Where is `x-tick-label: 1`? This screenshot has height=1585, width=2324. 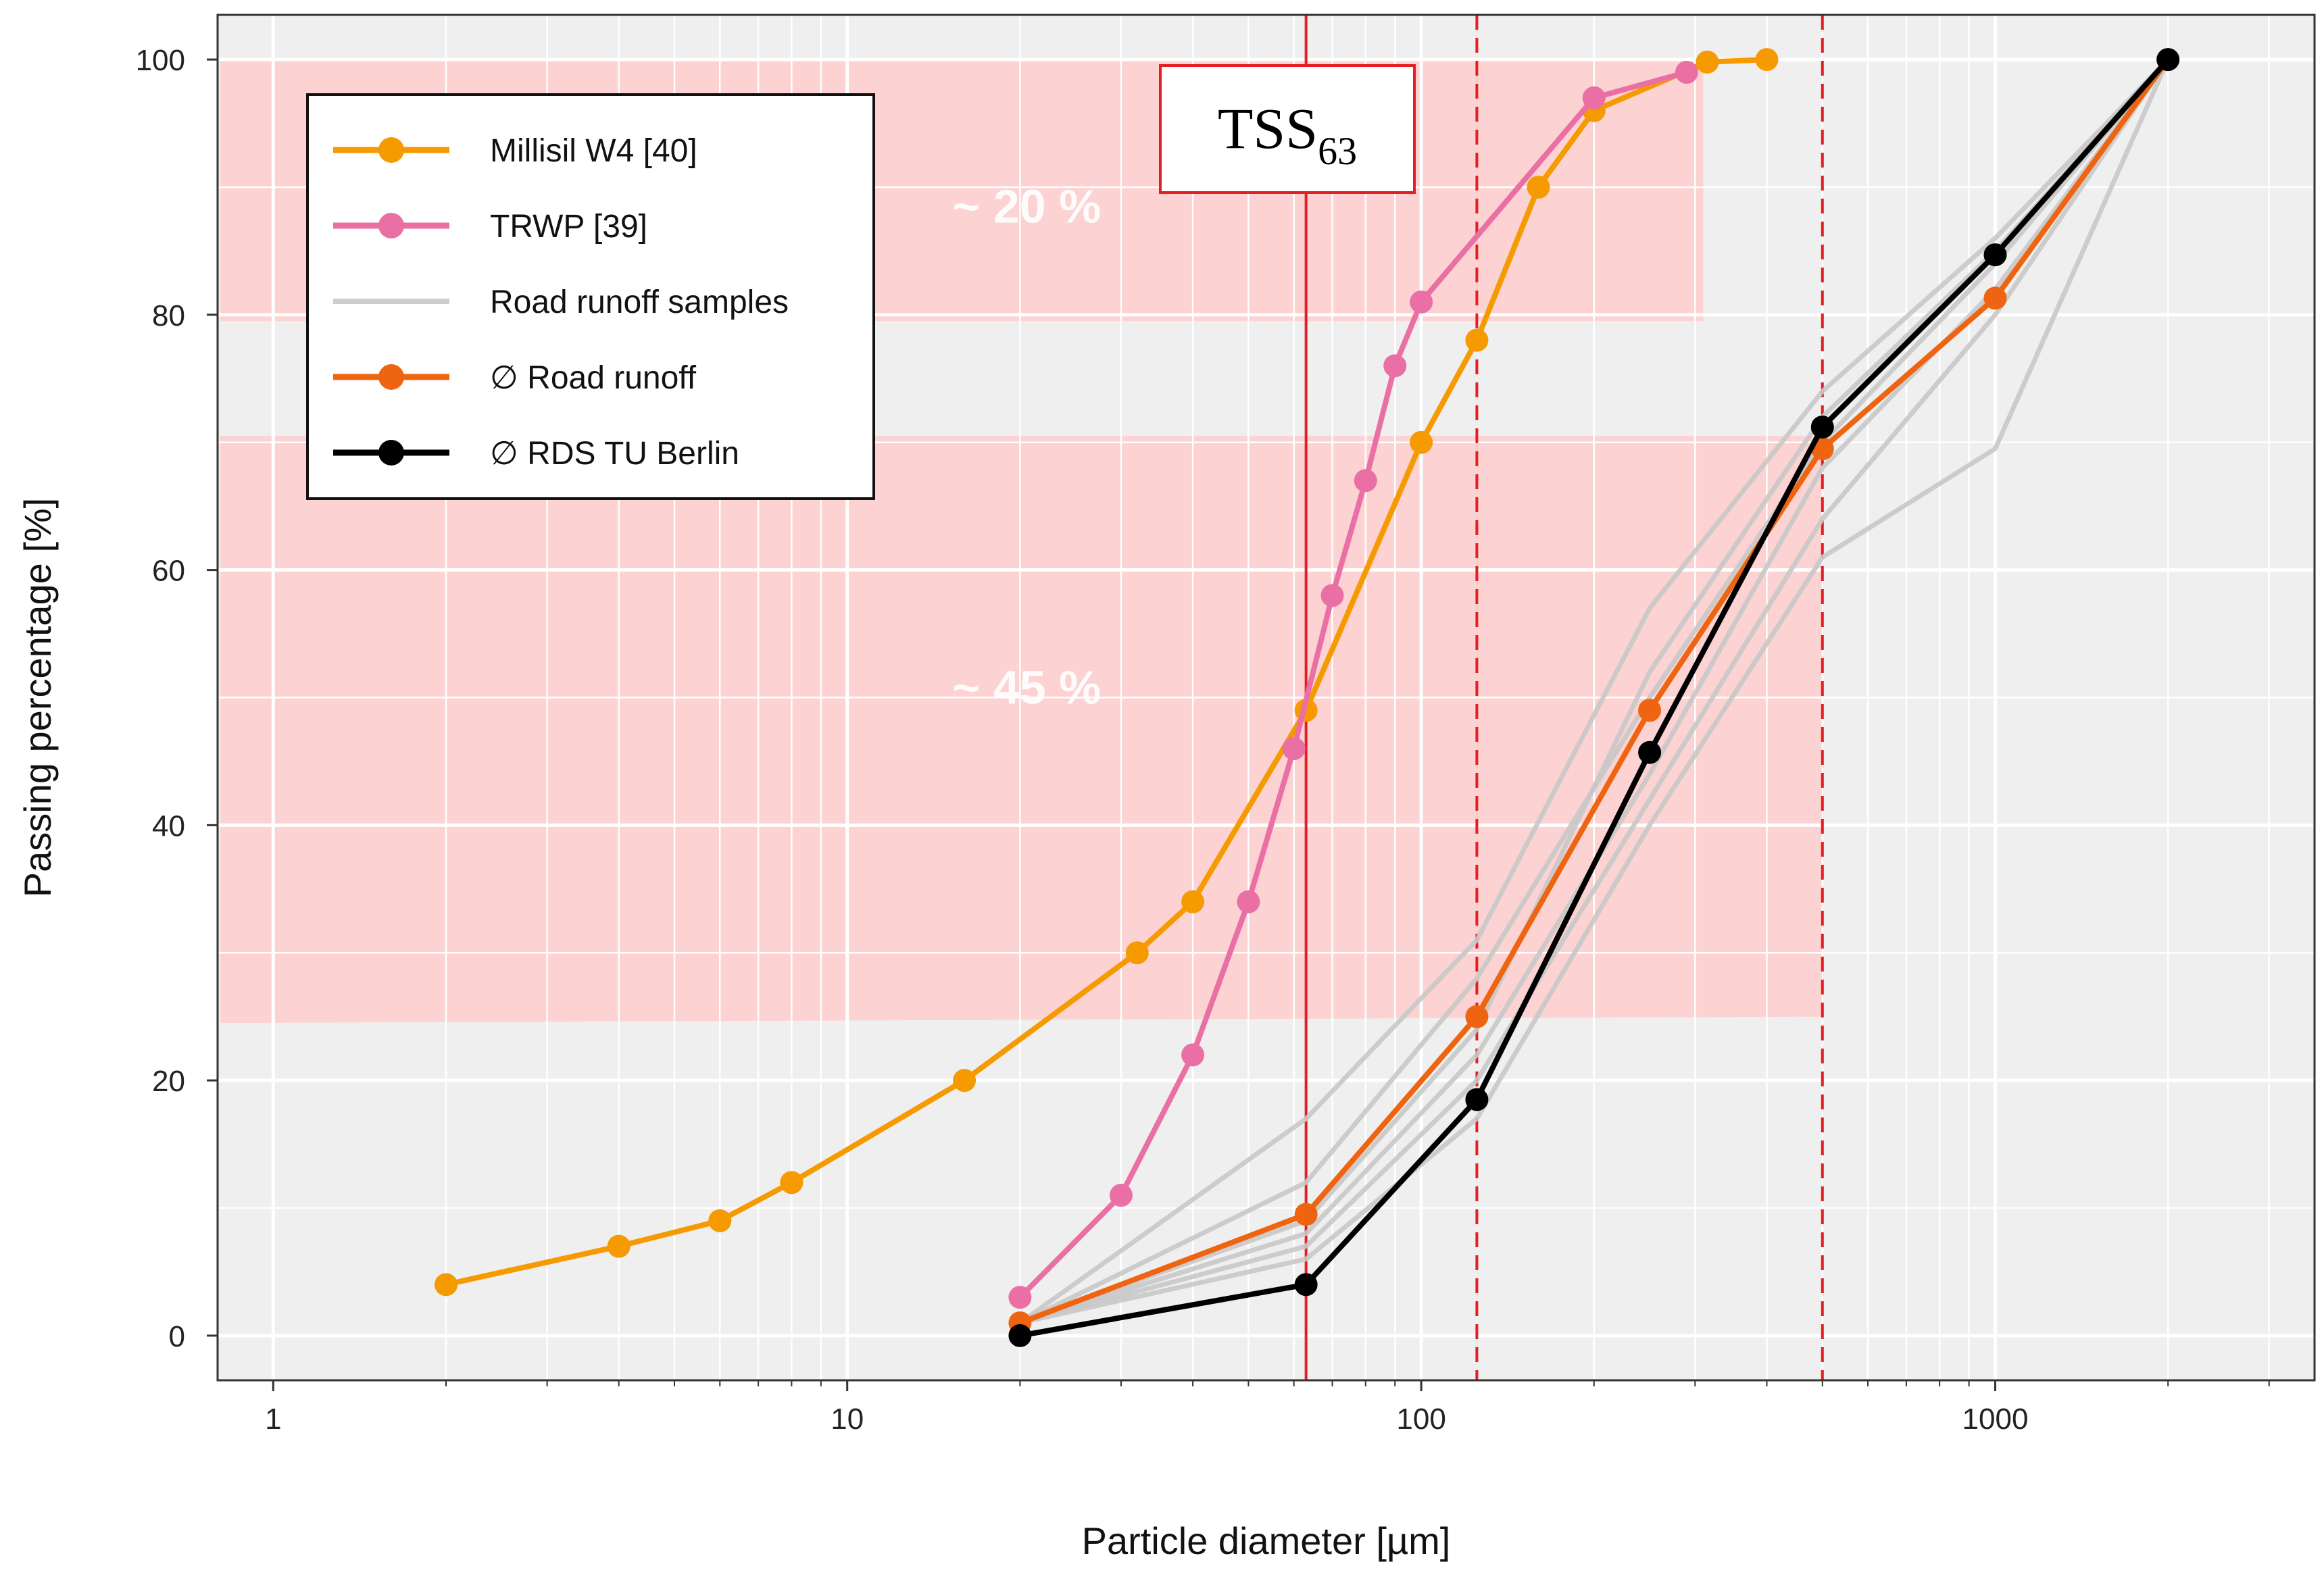
x-tick-label: 1 is located at coordinates (273, 1419).